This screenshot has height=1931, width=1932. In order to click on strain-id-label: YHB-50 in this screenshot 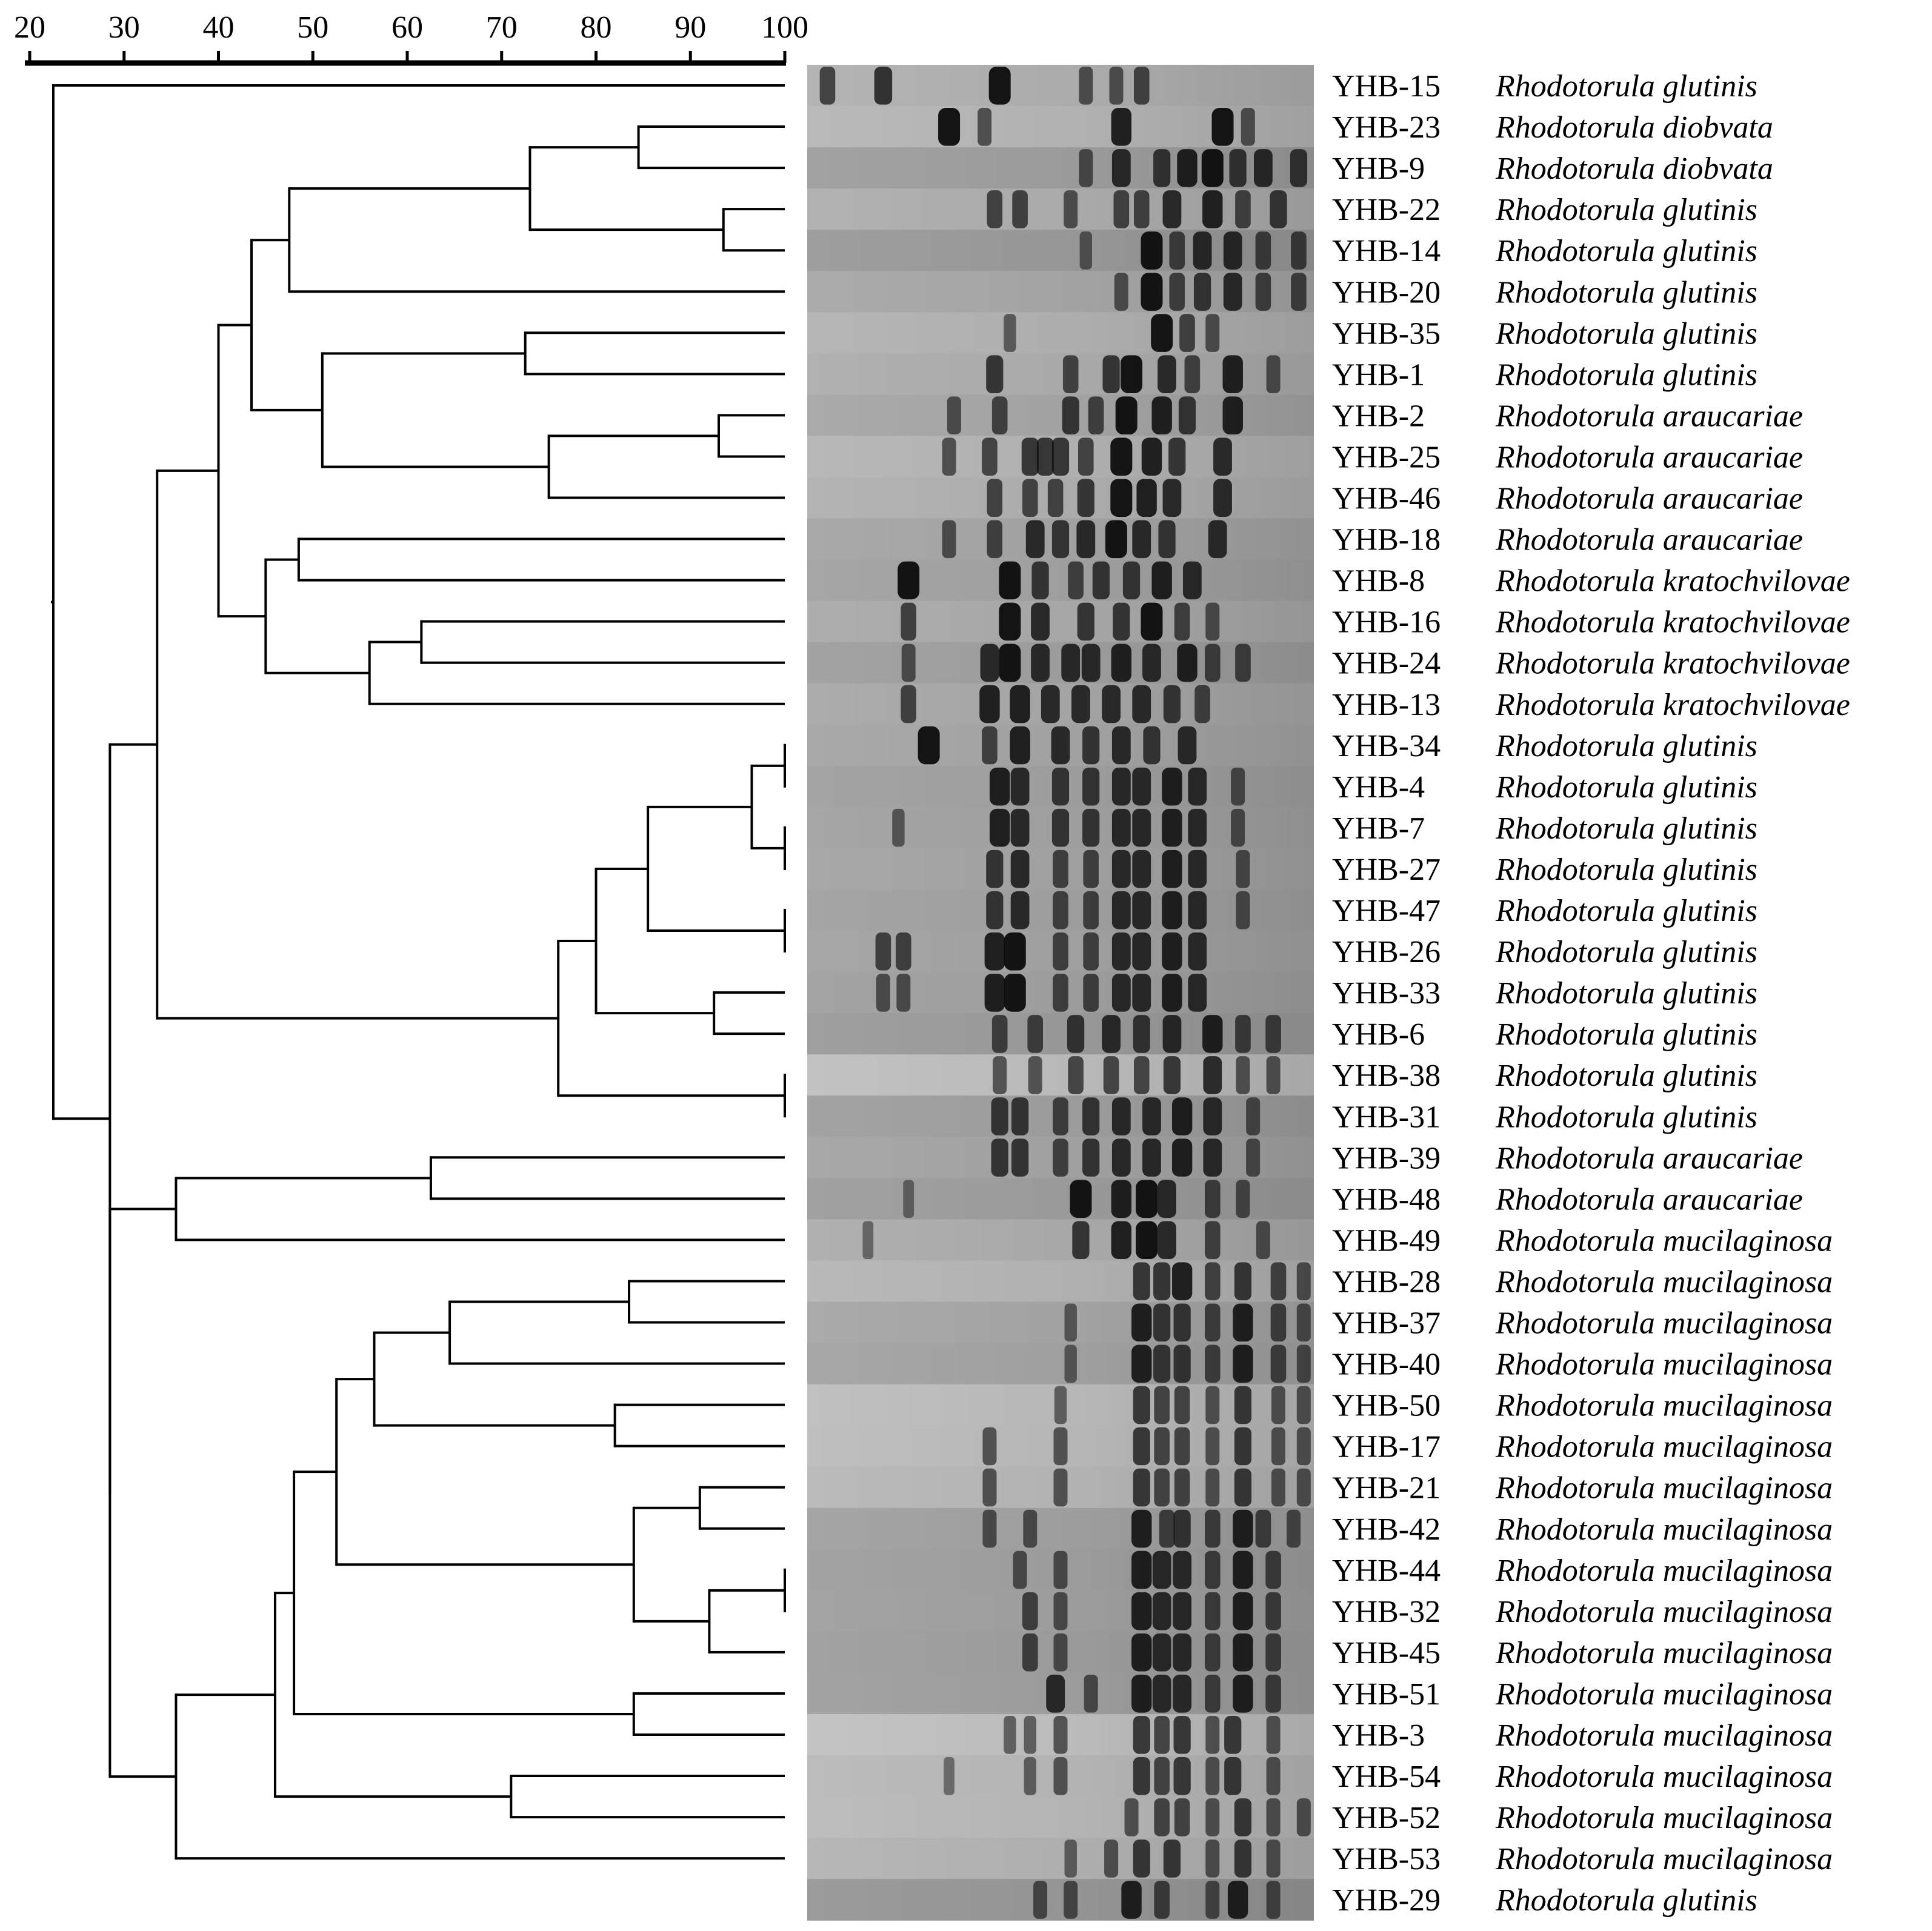, I will do `click(1386, 1406)`.